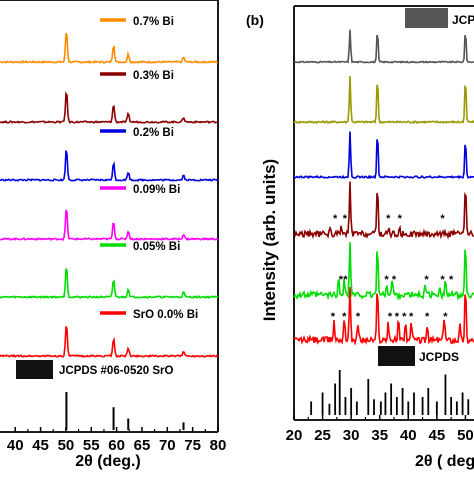 This screenshot has width=474, height=479. I want to click on panel-a-x-tick-label: 40, so click(15, 445).